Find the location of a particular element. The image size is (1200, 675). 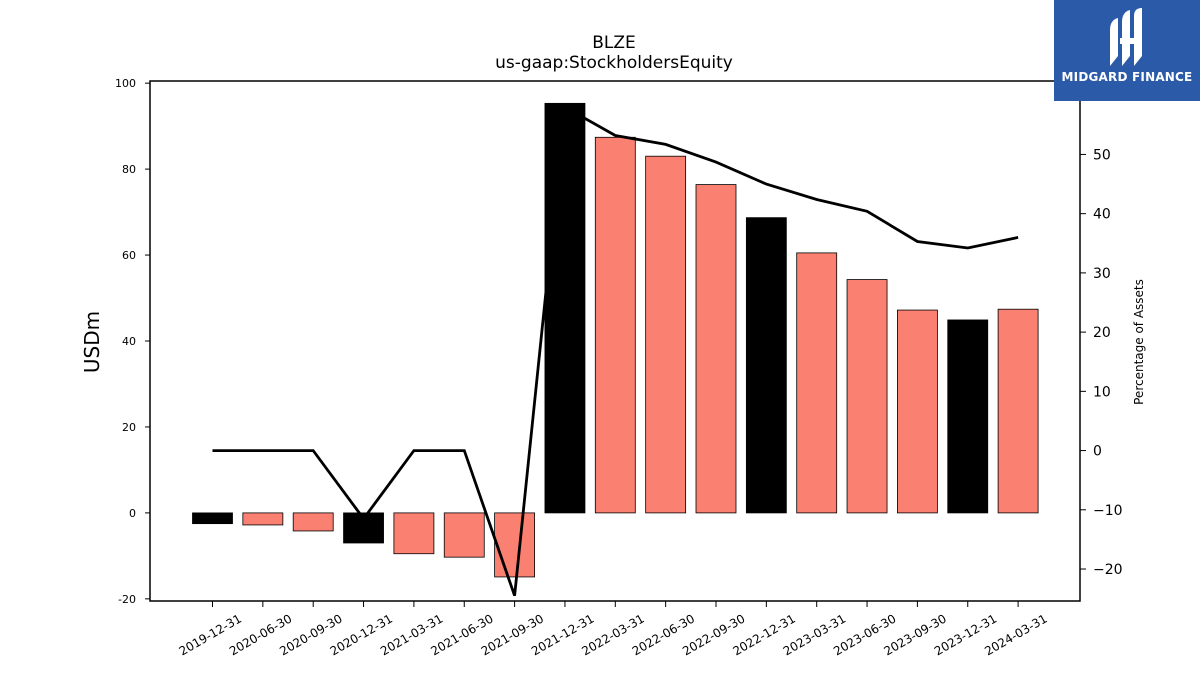

company-logo: MIDGARD FINANCE is located at coordinates (1127, 50).